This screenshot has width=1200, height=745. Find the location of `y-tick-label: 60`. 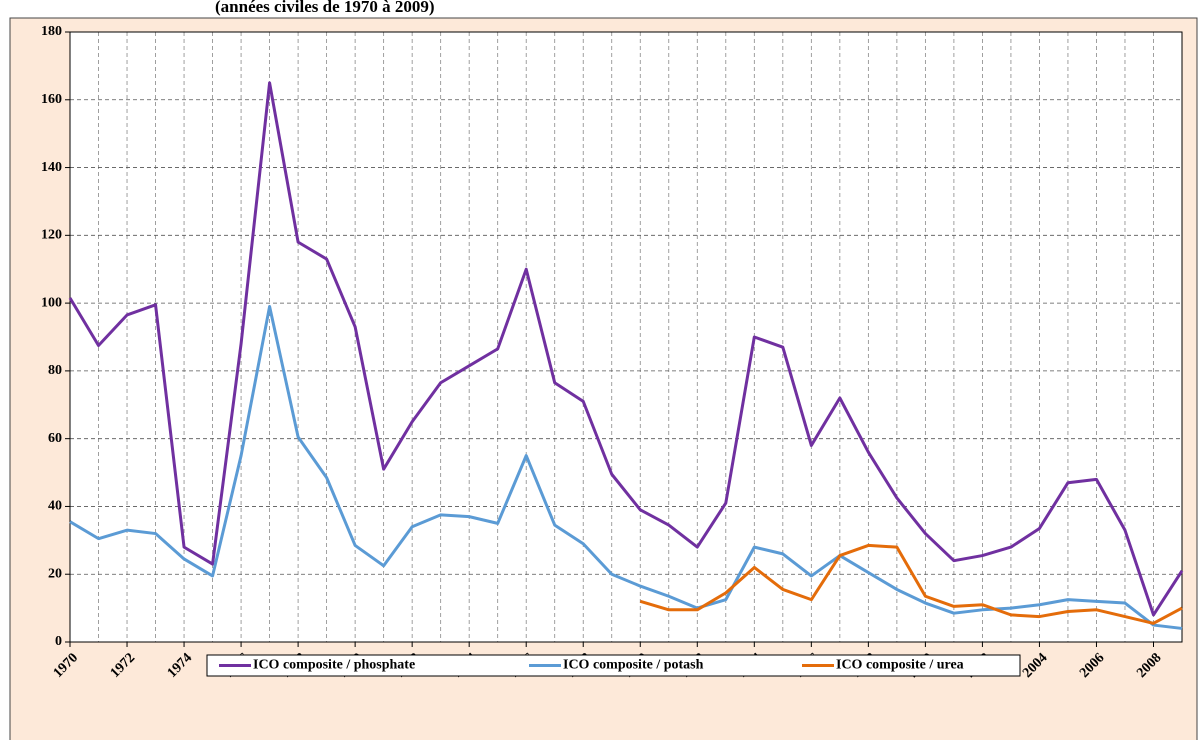

y-tick-label: 60 is located at coordinates (55, 438).